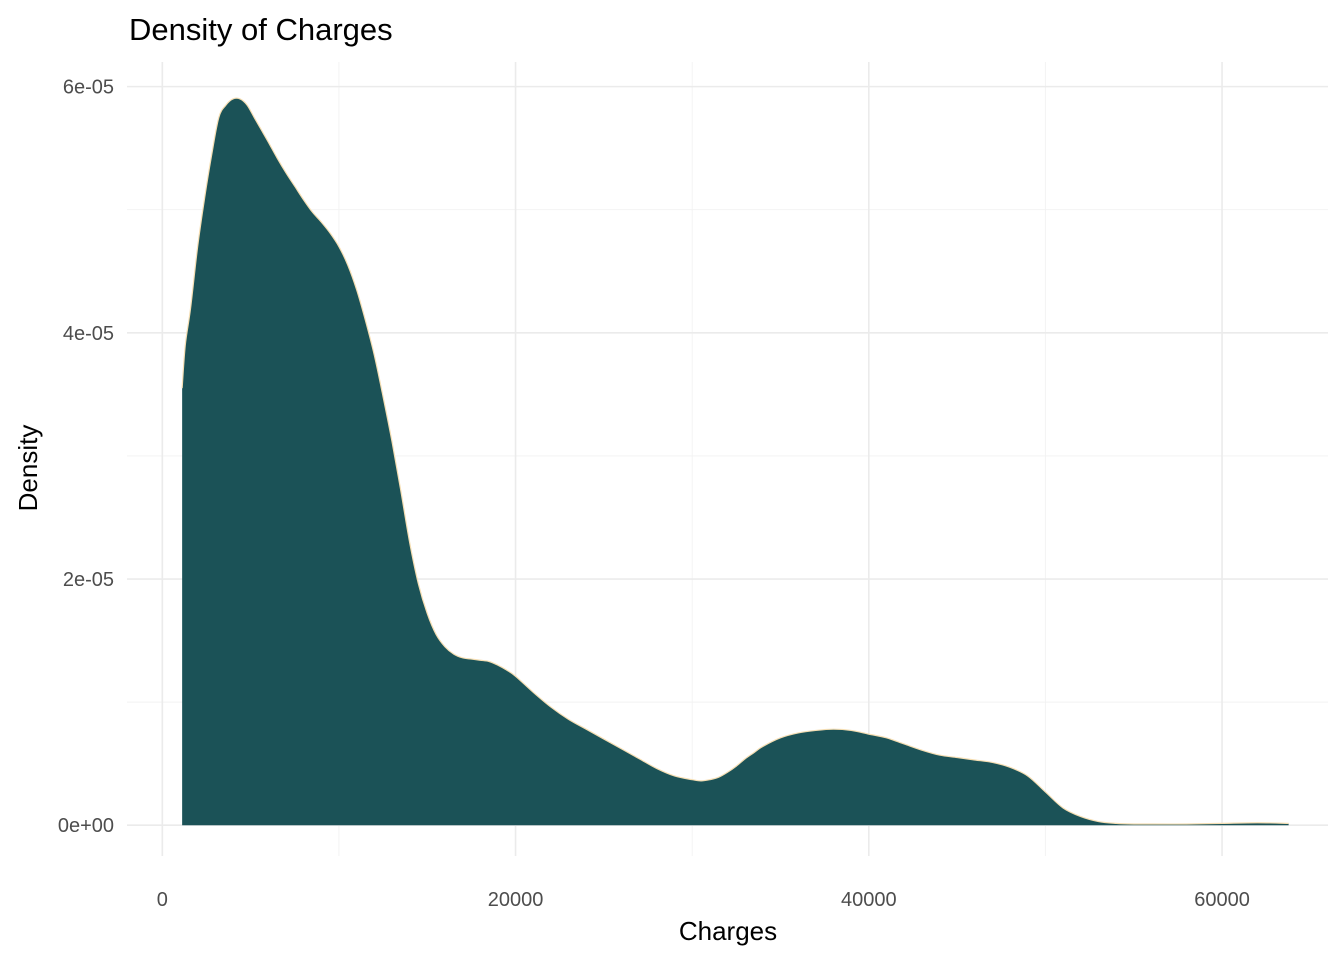 Image resolution: width=1344 pixels, height=960 pixels. Describe the element at coordinates (162, 900) in the screenshot. I see `x-tick-label: 0` at that location.